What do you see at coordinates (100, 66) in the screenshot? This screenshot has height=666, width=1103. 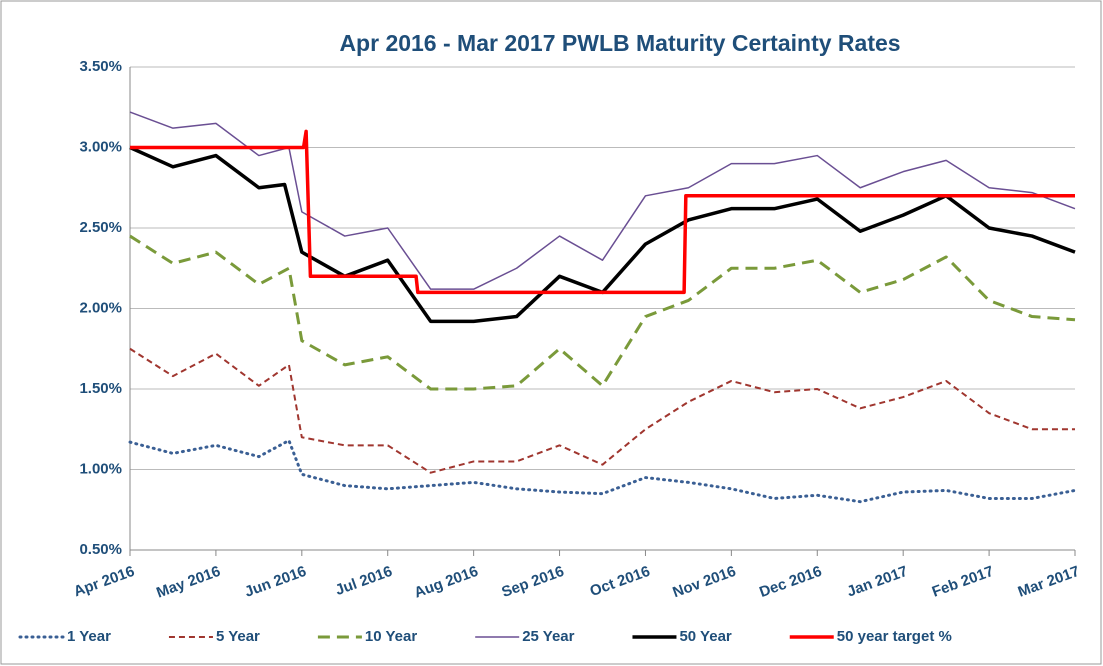 I see `y-tick-label: 3.50%` at bounding box center [100, 66].